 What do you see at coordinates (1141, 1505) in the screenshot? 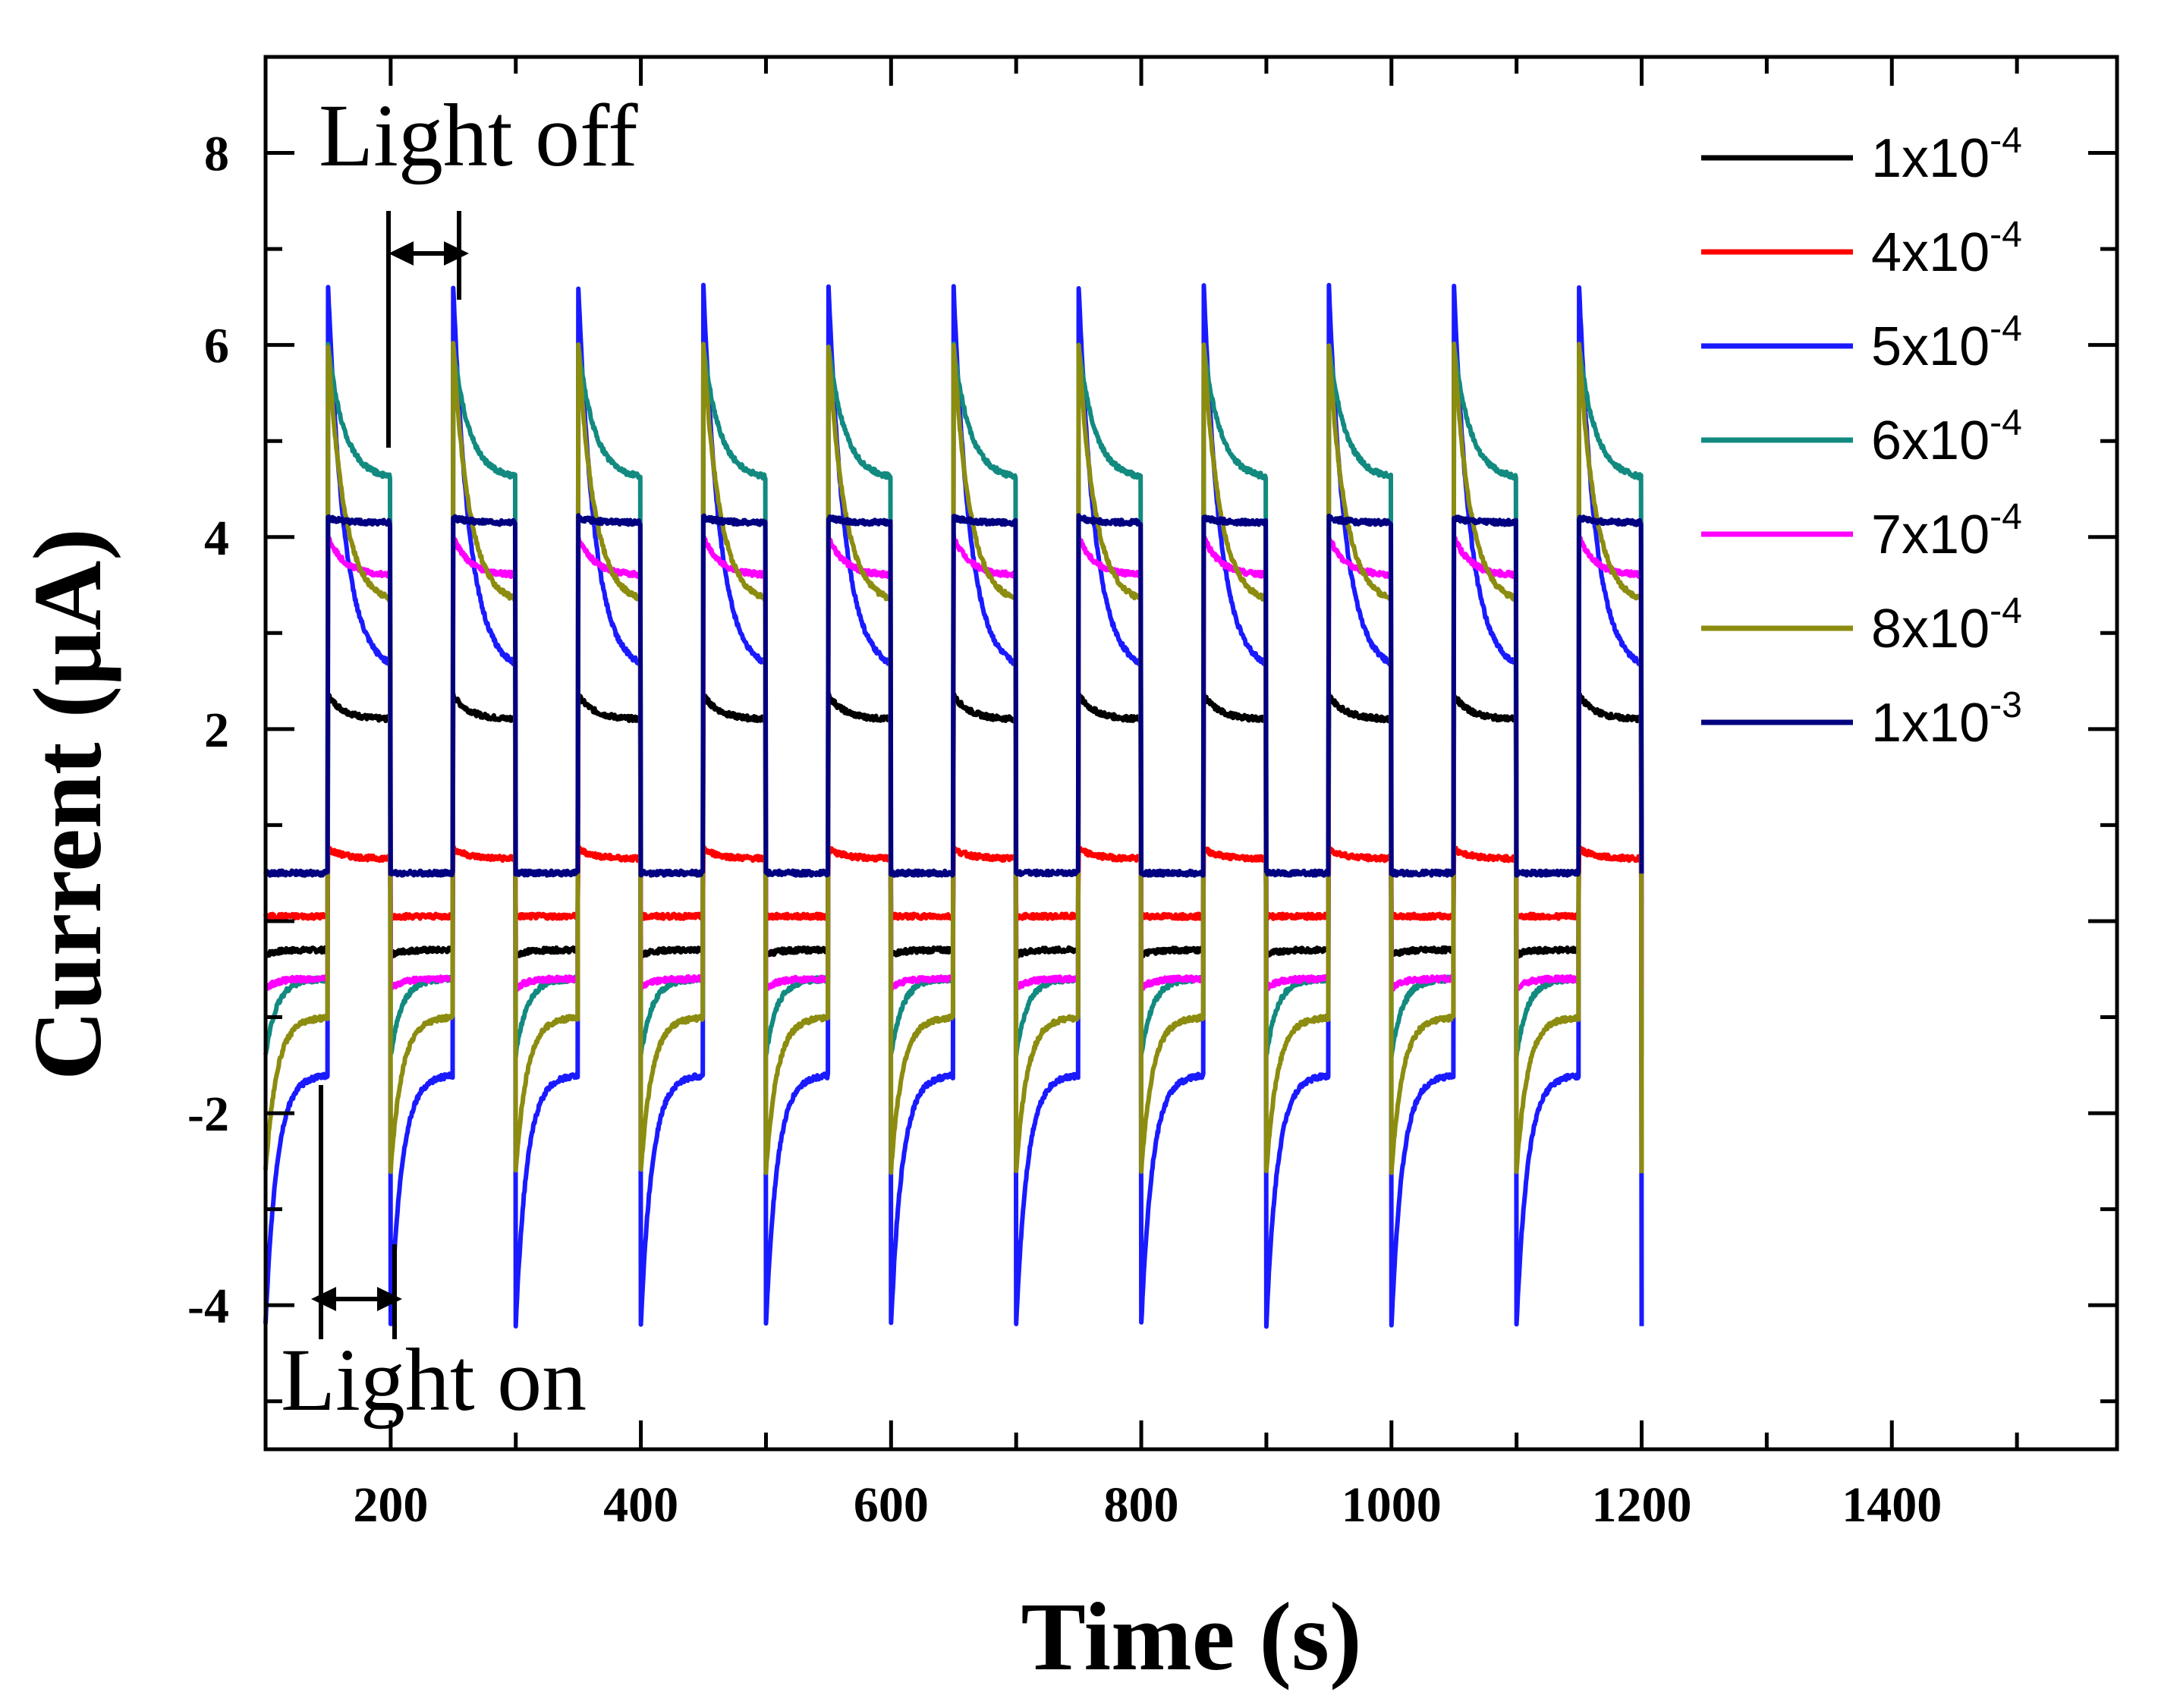
I see `x-tick-label: 800` at bounding box center [1141, 1505].